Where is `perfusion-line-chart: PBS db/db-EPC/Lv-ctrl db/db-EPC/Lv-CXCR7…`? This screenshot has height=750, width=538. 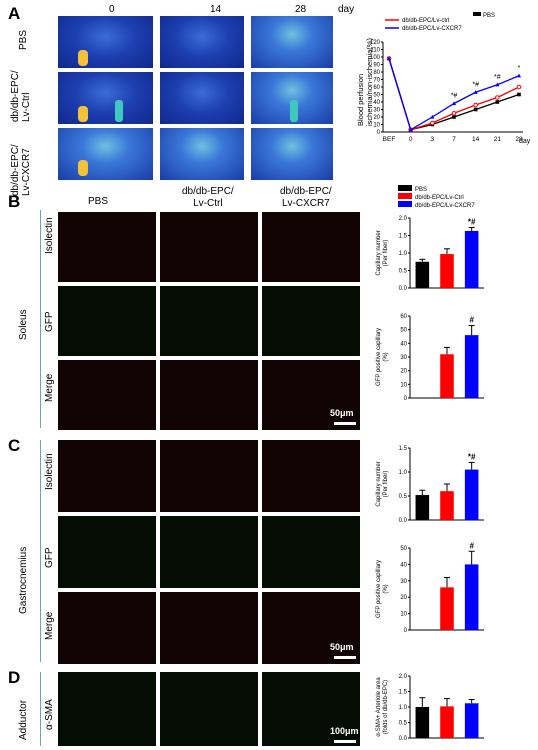 perfusion-line-chart: PBS db/db-EPC/Lv-ctrl db/db-EPC/Lv-CXCR7… is located at coordinates (446, 77).